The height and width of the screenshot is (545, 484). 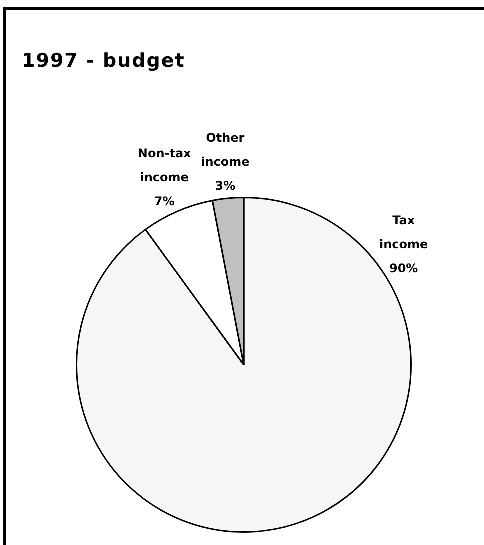 What do you see at coordinates (225, 149) in the screenshot?
I see `slice-label: Other income` at bounding box center [225, 149].